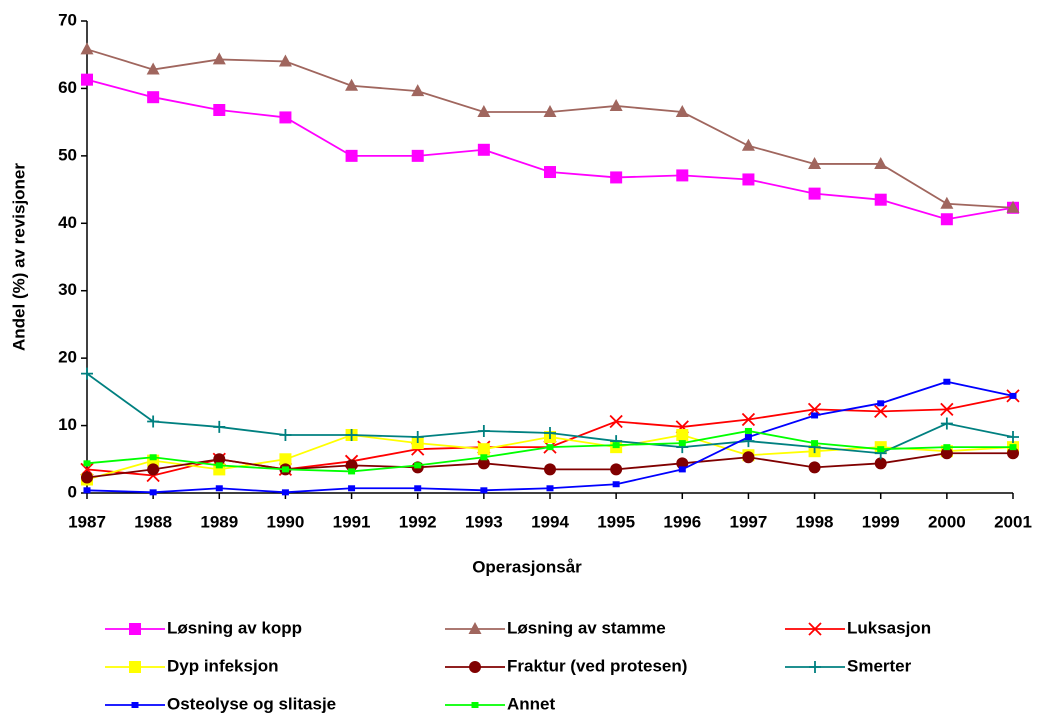  I want to click on legend-label: Løsning av kopp, so click(234, 627).